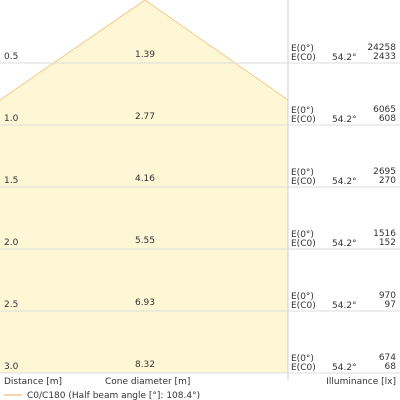 This screenshot has width=400, height=400. Describe the element at coordinates (11, 119) in the screenshot. I see `distance: 1.0` at that location.